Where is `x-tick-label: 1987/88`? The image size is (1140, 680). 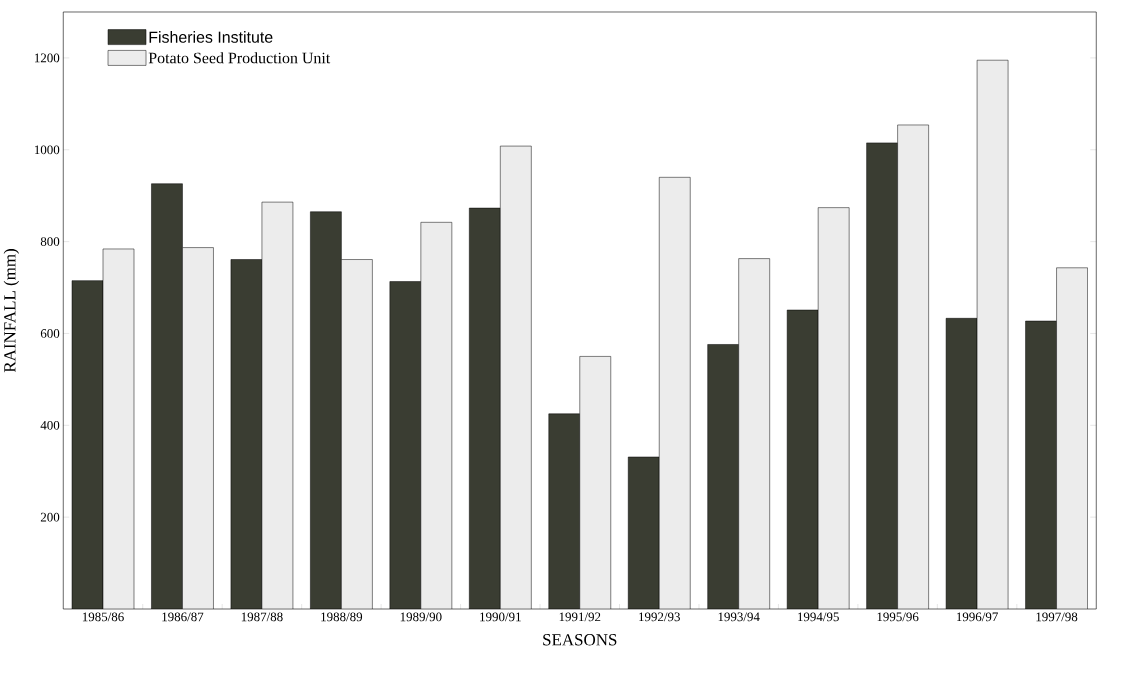
x-tick-label: 1987/88 is located at coordinates (262, 617).